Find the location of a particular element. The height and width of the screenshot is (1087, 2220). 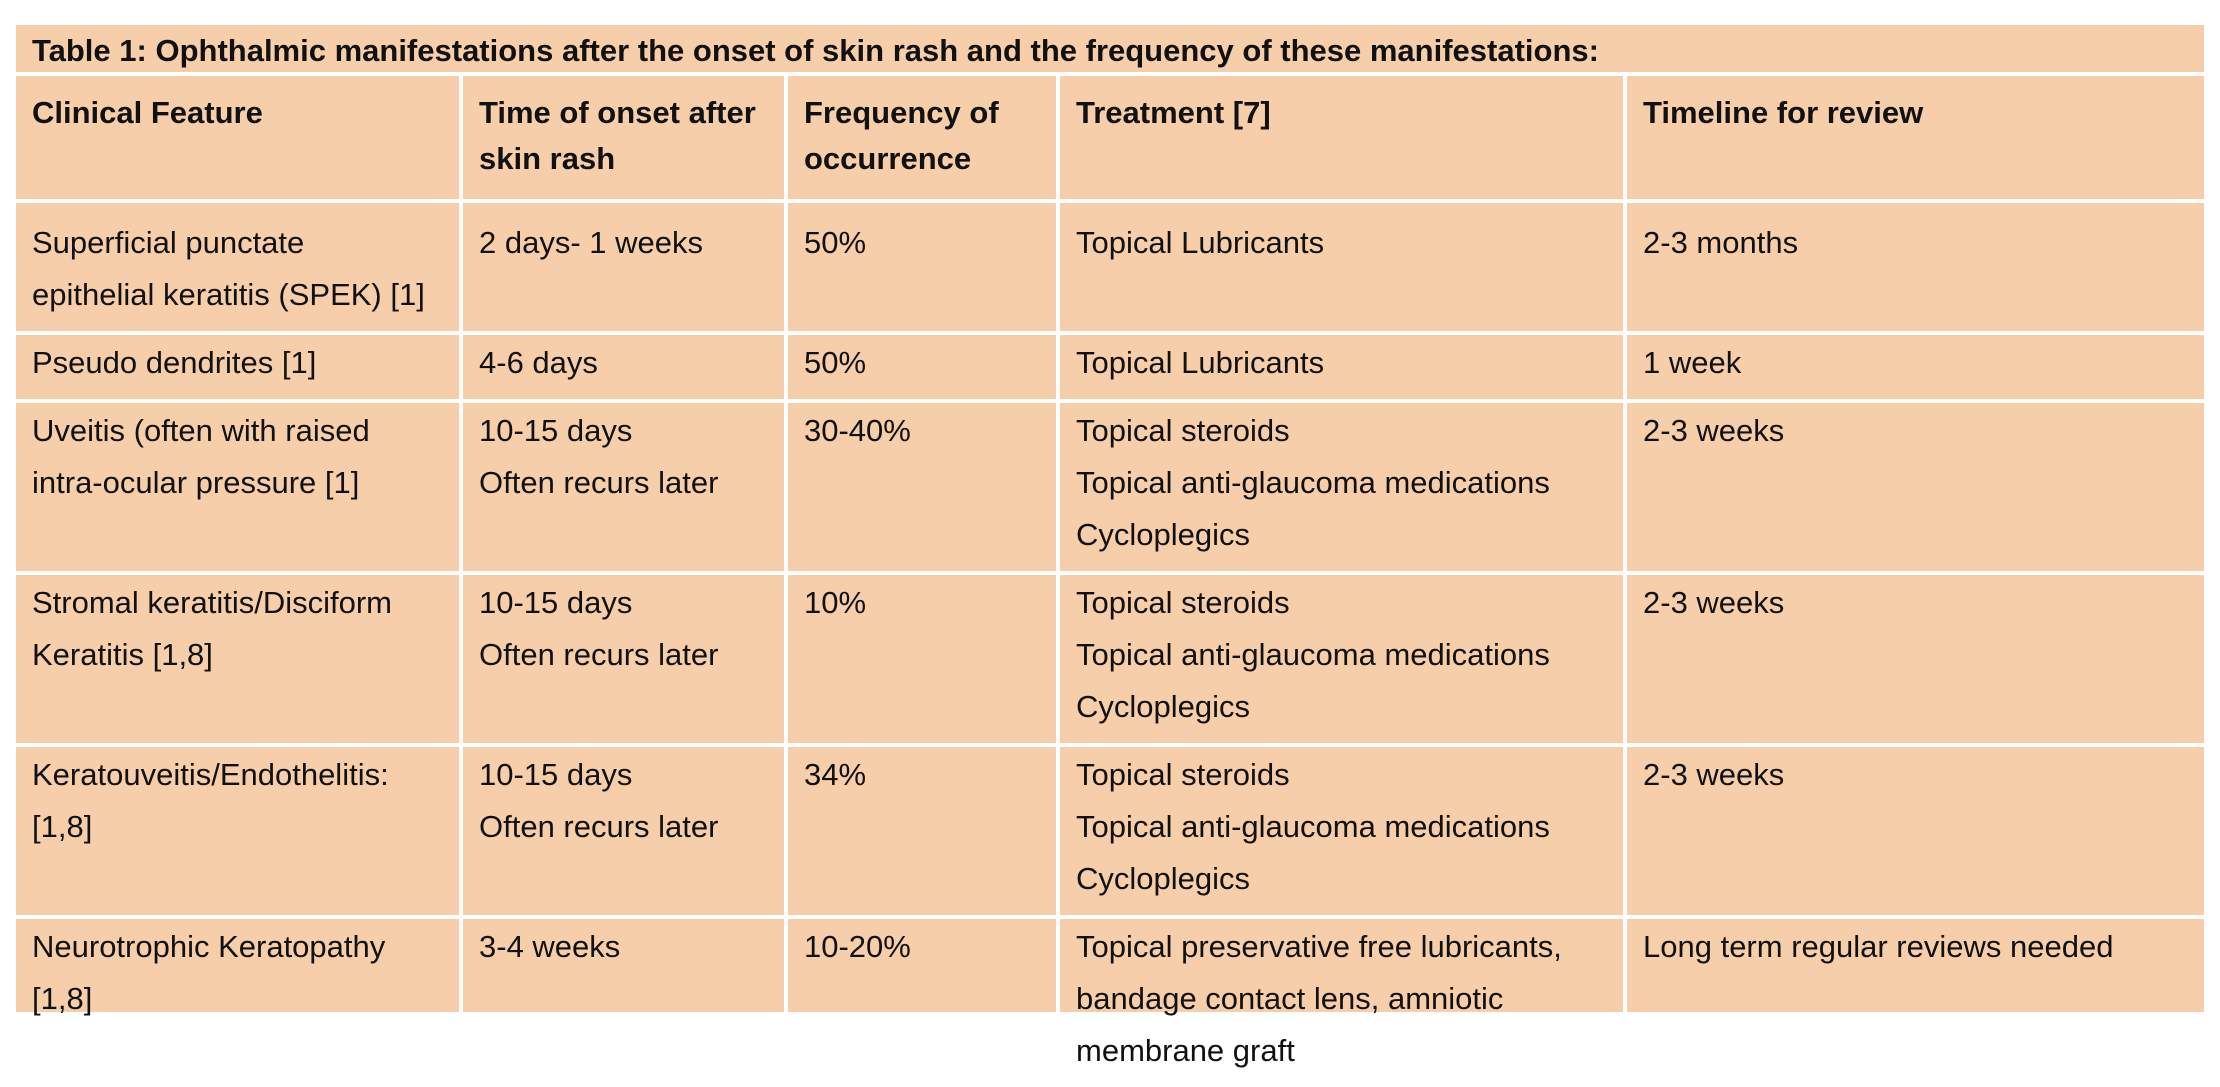

cell-text: 30-40% is located at coordinates (857, 430).